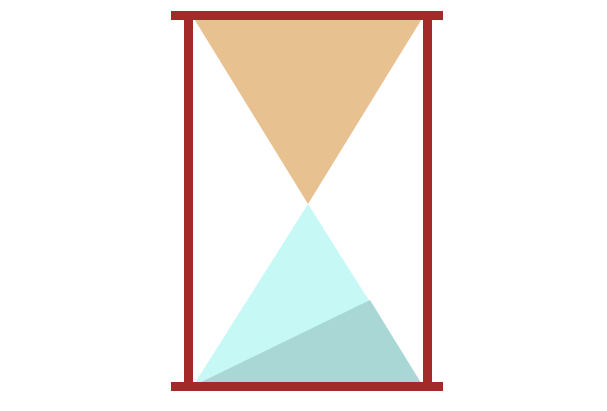 The width and height of the screenshot is (607, 411). I want to click on frame-left-post, so click(188, 201).